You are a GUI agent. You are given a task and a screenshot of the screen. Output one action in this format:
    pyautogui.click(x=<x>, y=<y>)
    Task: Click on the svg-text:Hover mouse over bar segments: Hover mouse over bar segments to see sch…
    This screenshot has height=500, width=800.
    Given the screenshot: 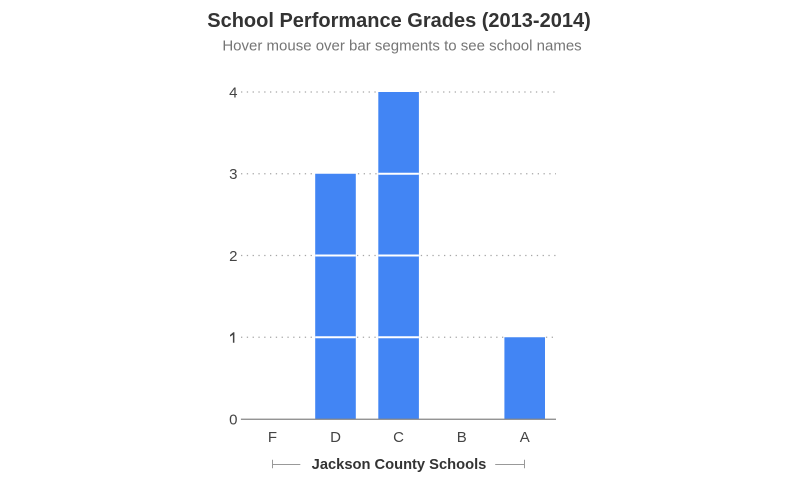 What is the action you would take?
    pyautogui.click(x=401, y=46)
    